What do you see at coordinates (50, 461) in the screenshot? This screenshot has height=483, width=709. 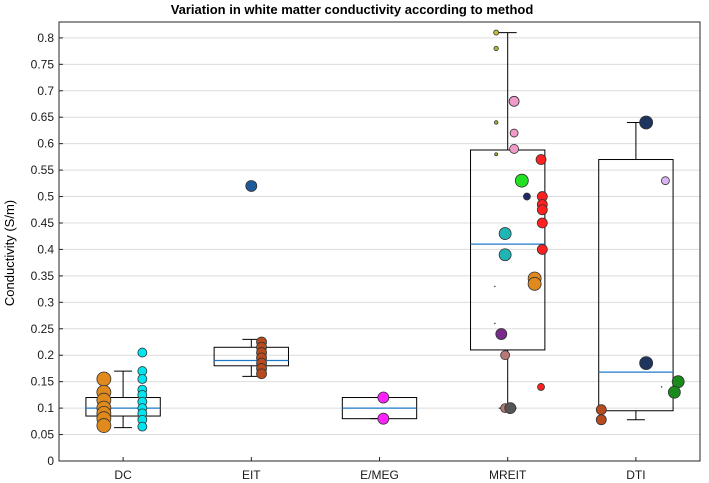 I see `y-tick-label: 0` at bounding box center [50, 461].